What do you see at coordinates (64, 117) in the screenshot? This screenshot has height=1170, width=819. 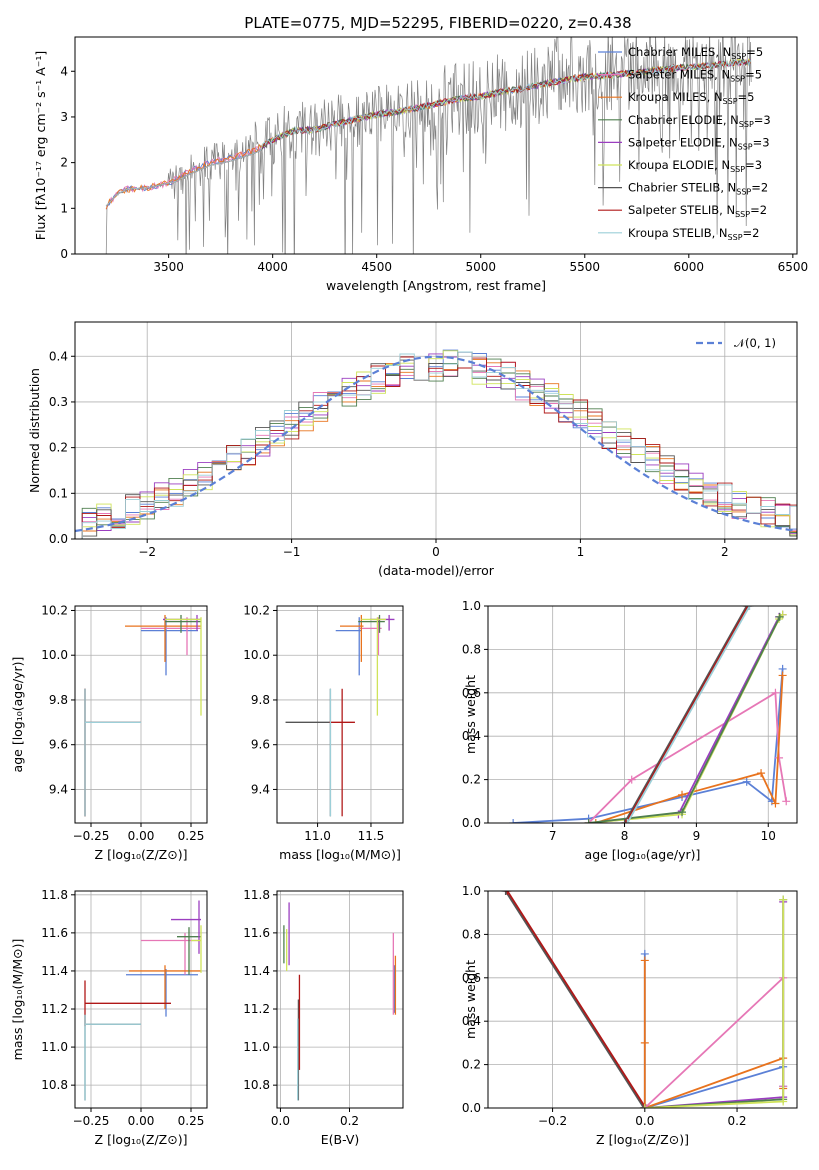 I see `y-tick-label: 3` at bounding box center [64, 117].